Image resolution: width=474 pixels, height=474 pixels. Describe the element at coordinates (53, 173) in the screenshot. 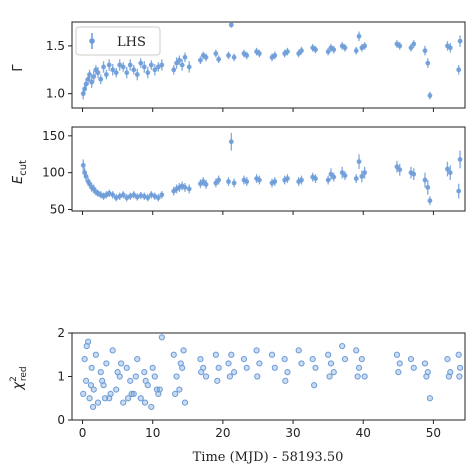

I see `ytick-label: 100` at that location.